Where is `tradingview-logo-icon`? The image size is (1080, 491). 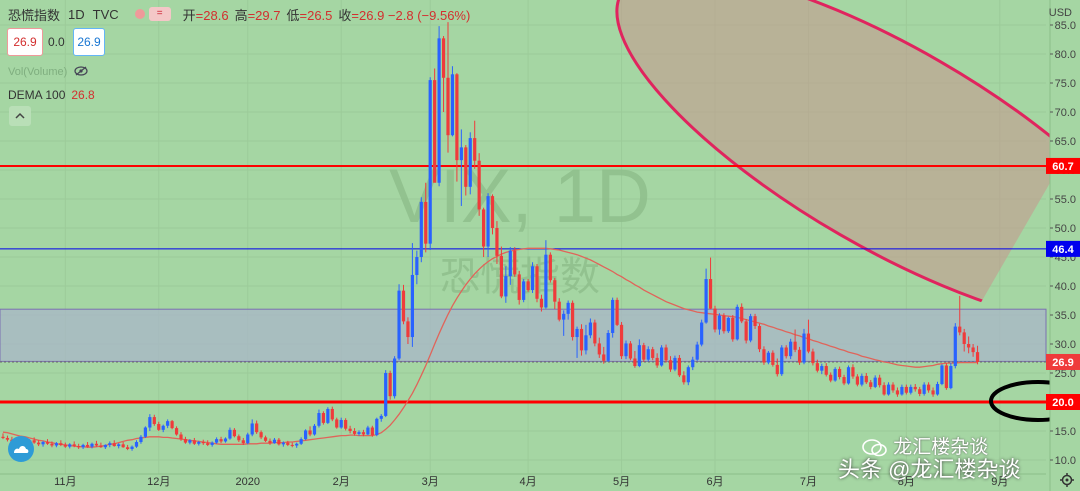
tradingview-logo-icon is located at coordinates (21, 449).